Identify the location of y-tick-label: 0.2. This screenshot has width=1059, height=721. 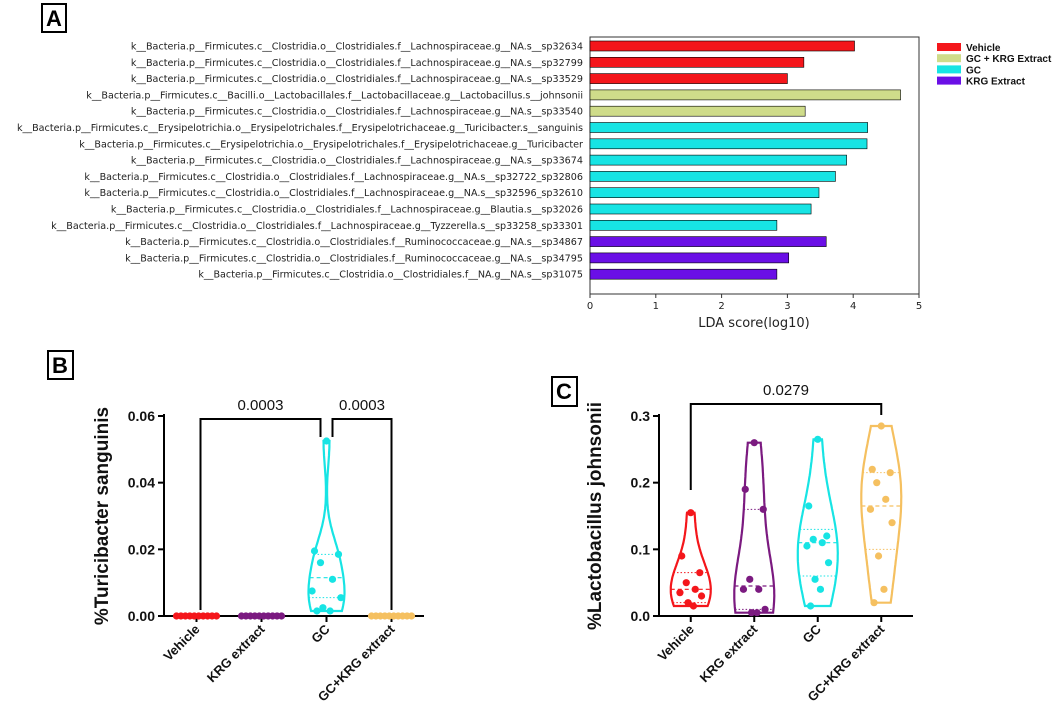
(641, 483).